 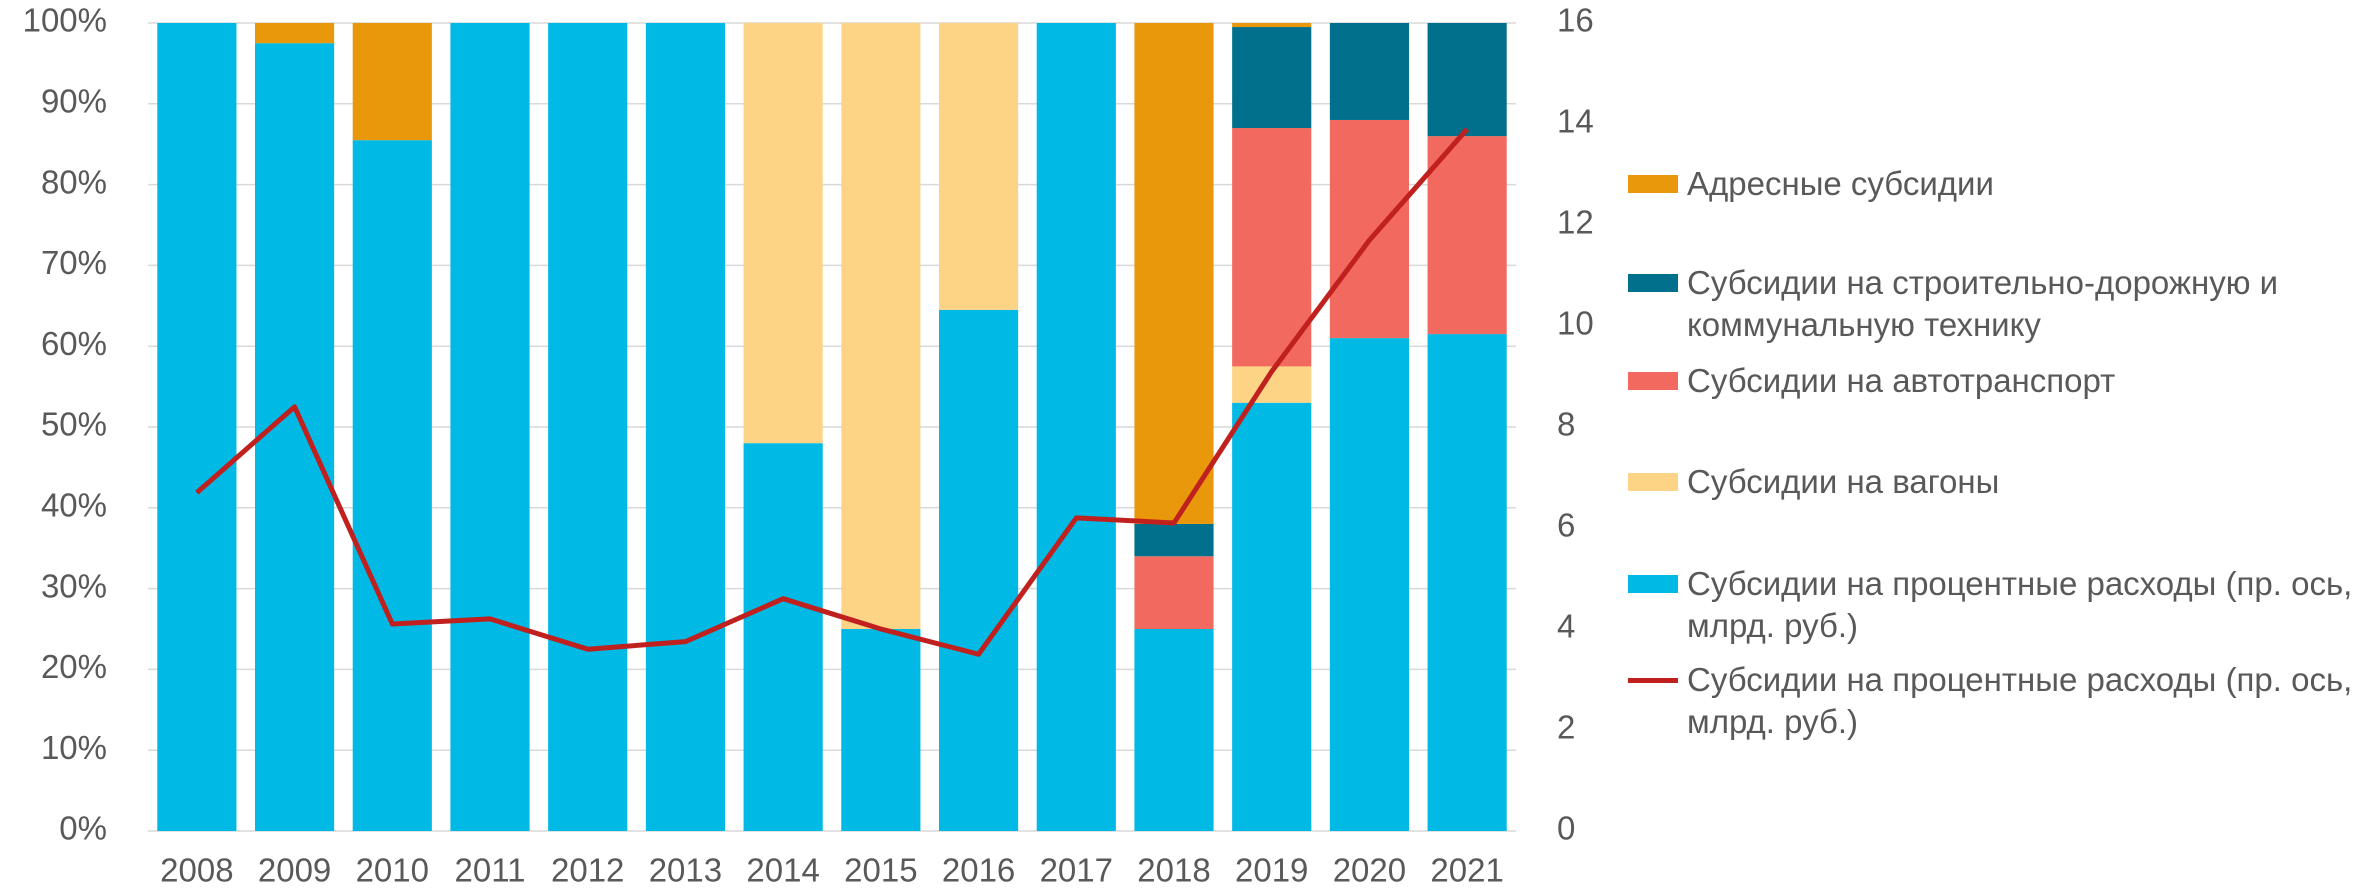 I want to click on y2-tick-label: 8, so click(x=1566, y=424).